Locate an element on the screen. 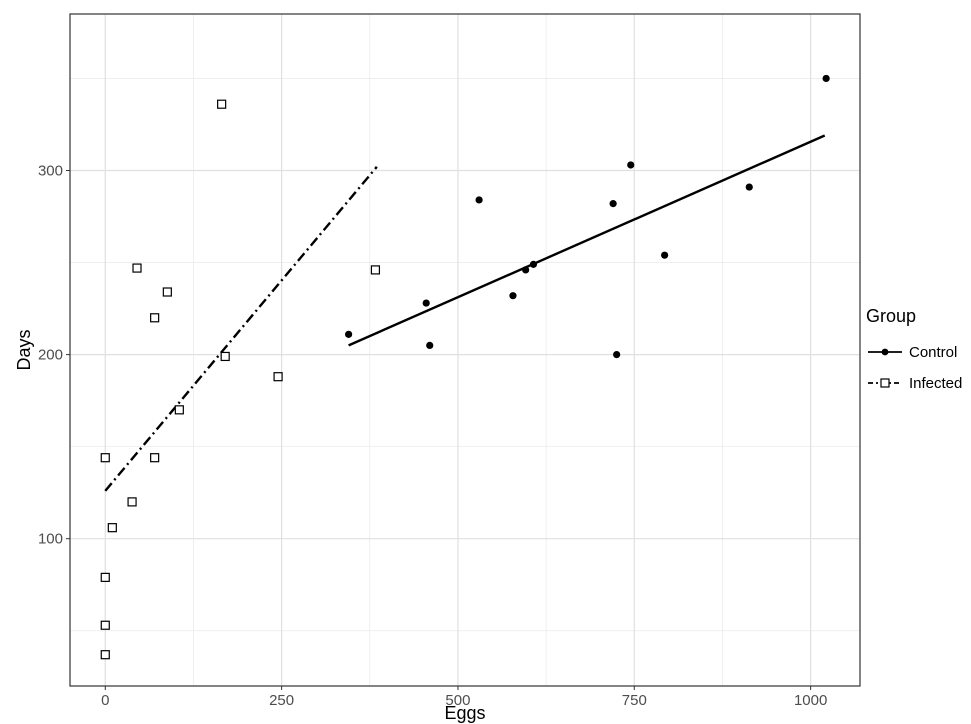 This screenshot has width=971, height=724. legend-key-marker-control is located at coordinates (885, 352).